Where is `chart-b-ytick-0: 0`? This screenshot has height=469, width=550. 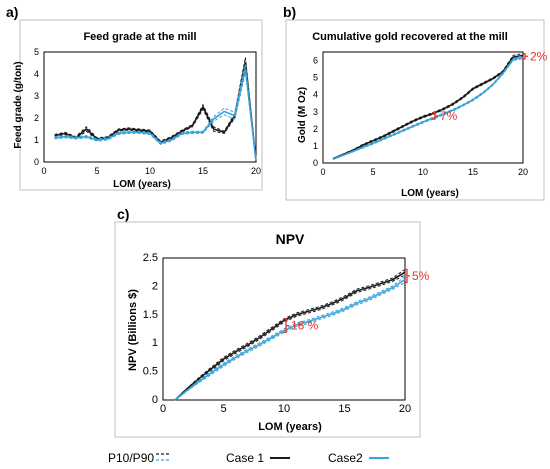
chart-b-ytick-0: 0 is located at coordinates (315, 163).